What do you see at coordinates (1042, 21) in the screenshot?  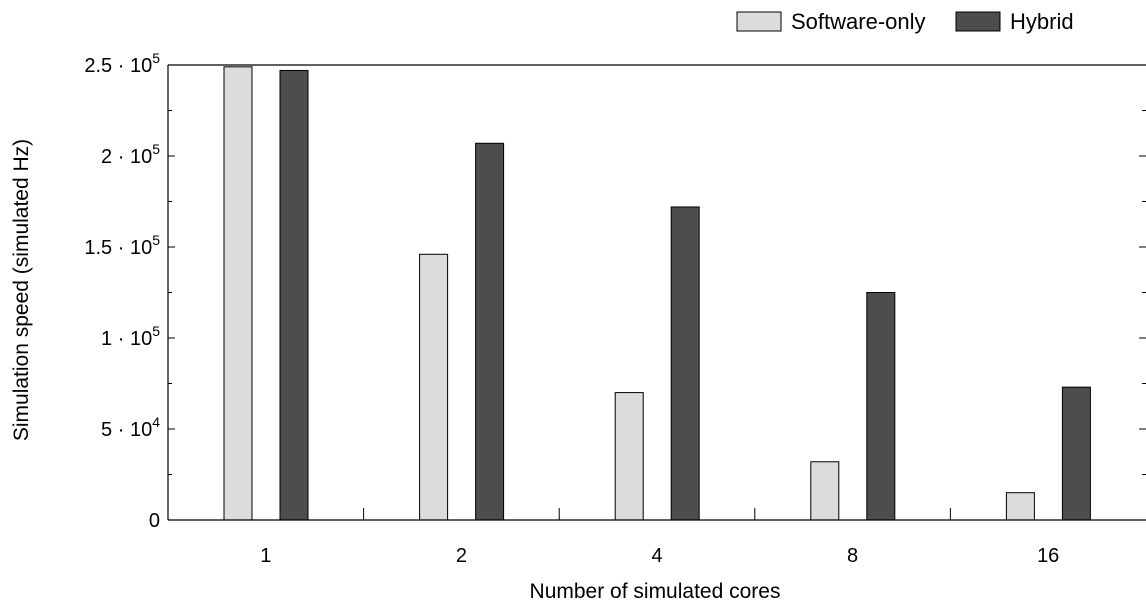 I see `legend-label-hybrid: Hybrid` at bounding box center [1042, 21].